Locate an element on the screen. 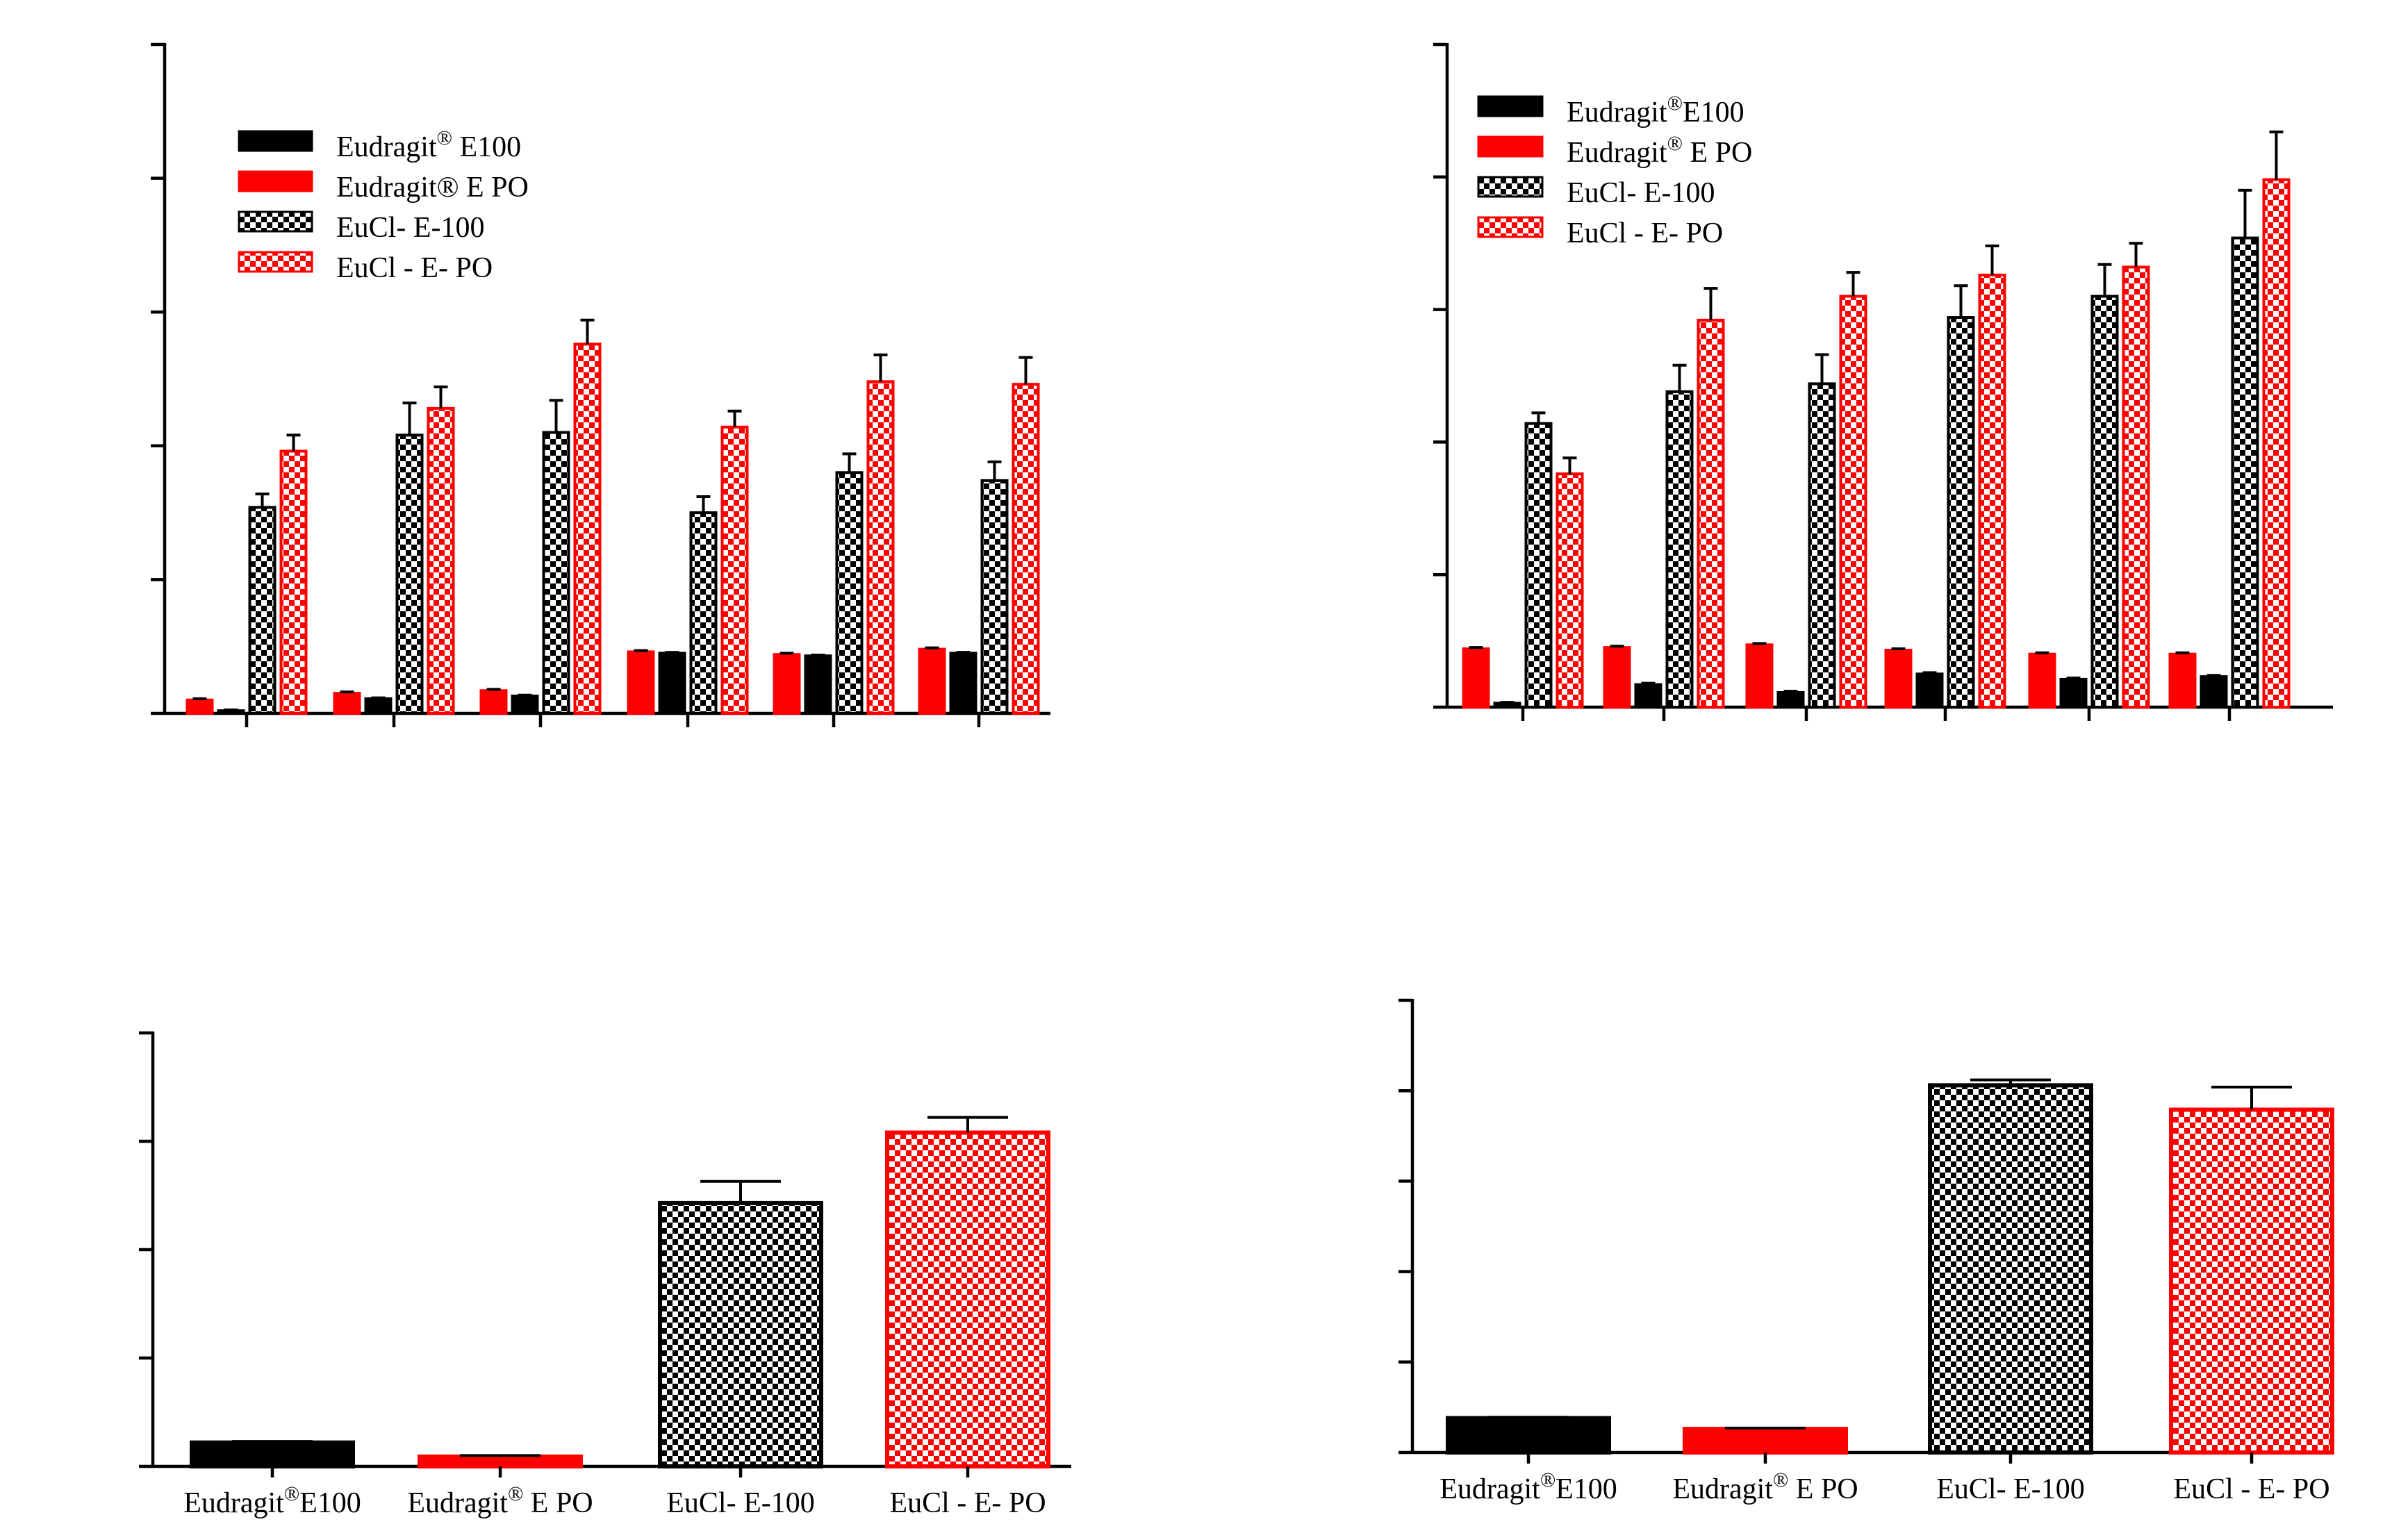 This screenshot has height=1540, width=2401. x-tick-label: Eudragit®E100 is located at coordinates (272, 1501).